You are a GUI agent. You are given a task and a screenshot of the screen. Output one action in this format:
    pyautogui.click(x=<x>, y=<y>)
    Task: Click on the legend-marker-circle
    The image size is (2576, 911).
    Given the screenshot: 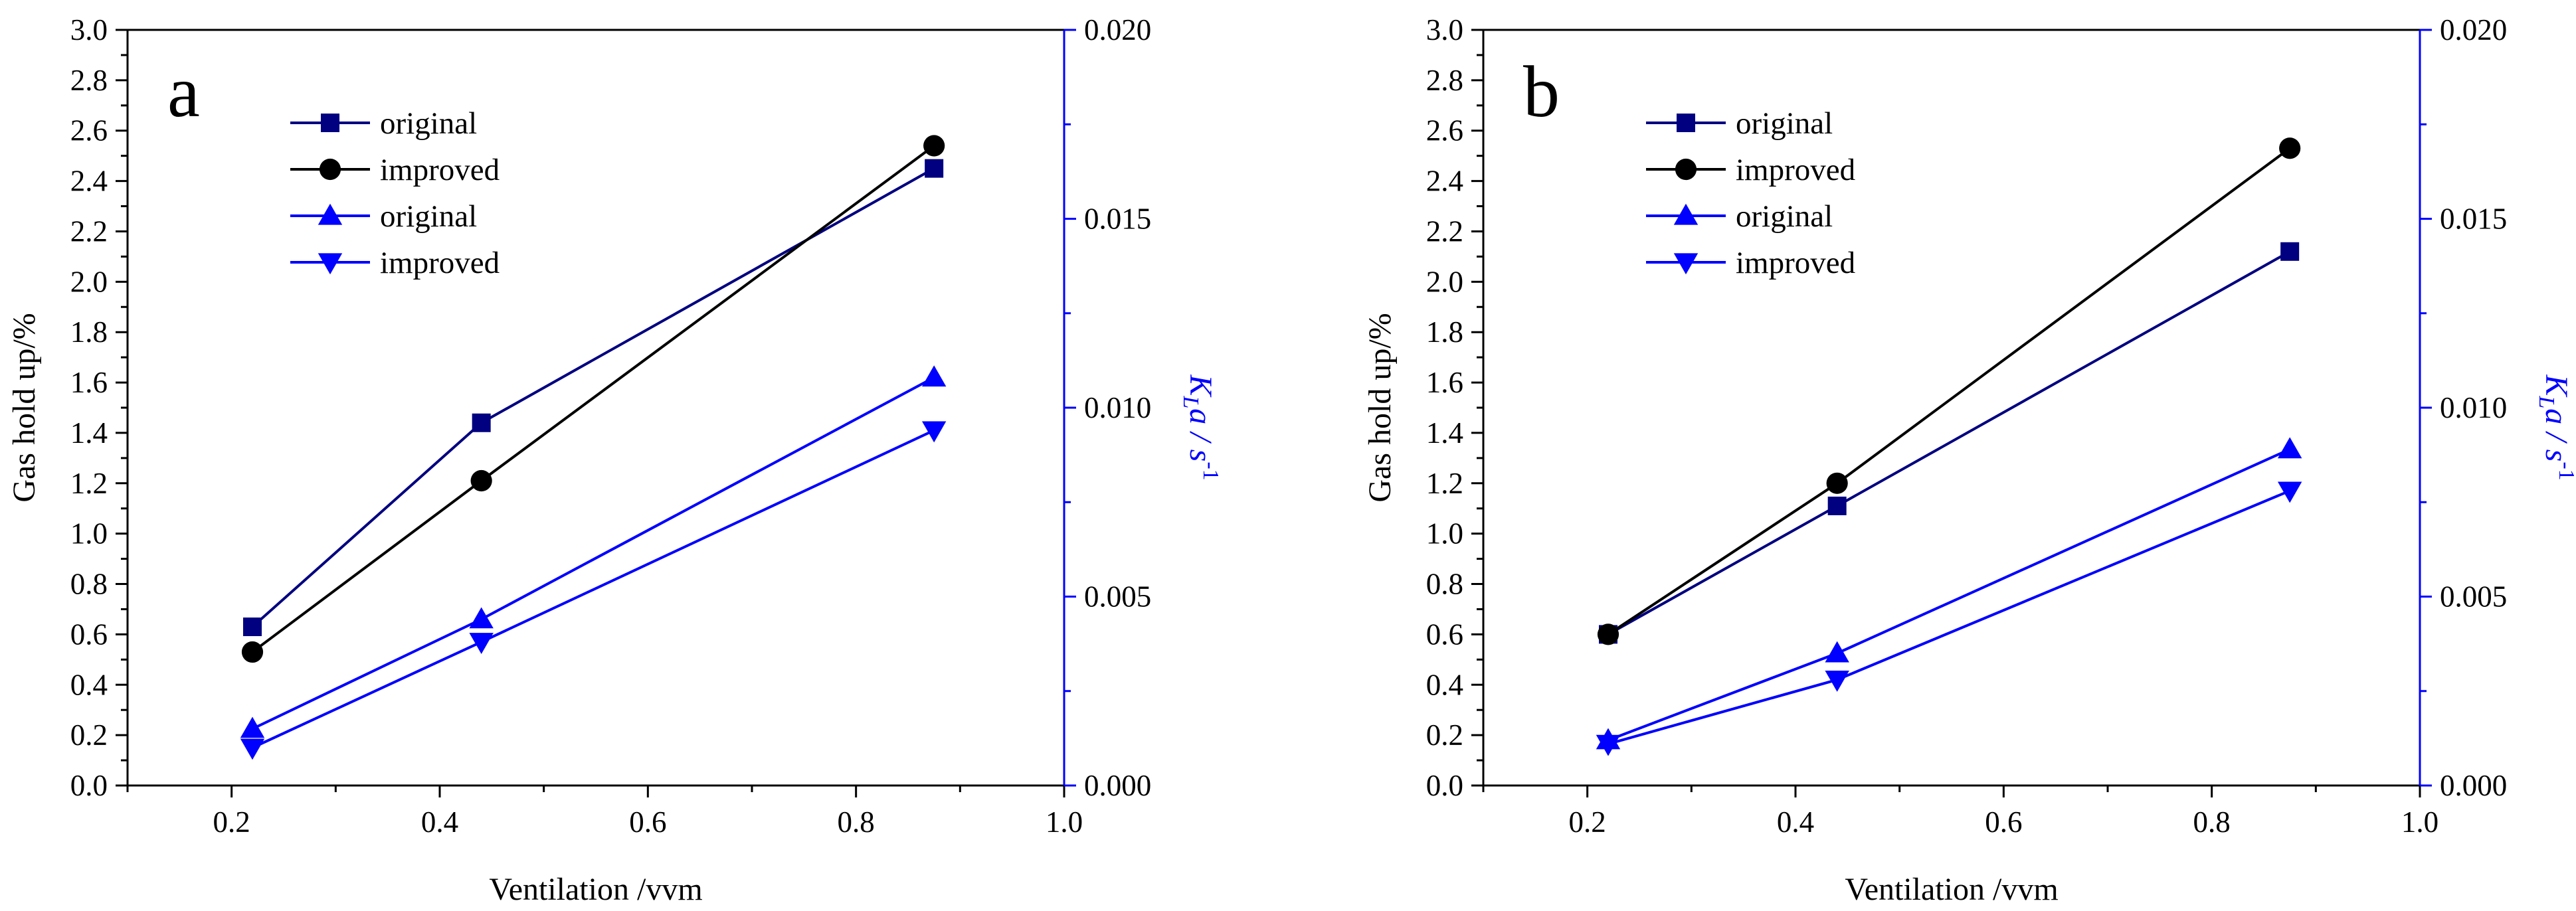 What is the action you would take?
    pyautogui.click(x=330, y=169)
    